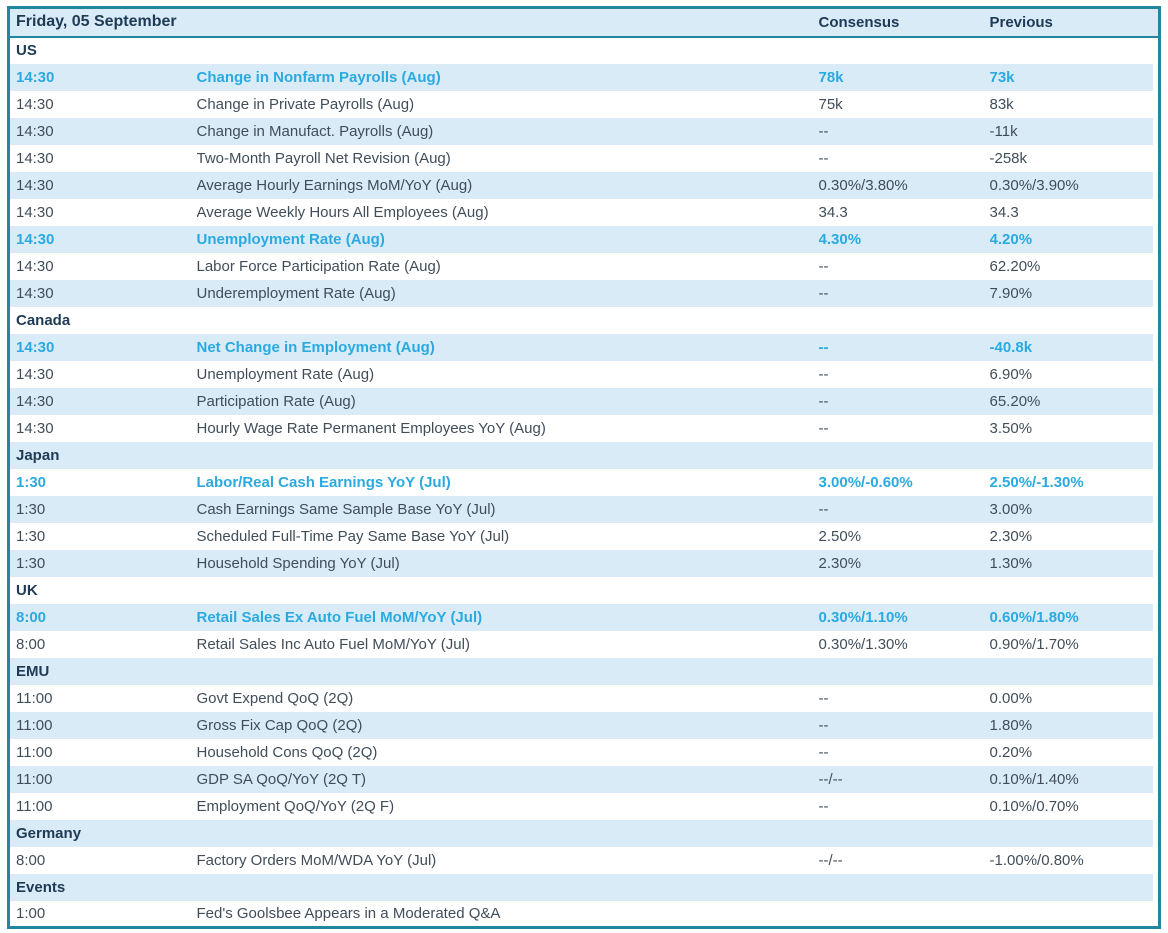 The height and width of the screenshot is (933, 1168). Describe the element at coordinates (904, 22) in the screenshot. I see `column-header-consensus: Consensus` at that location.